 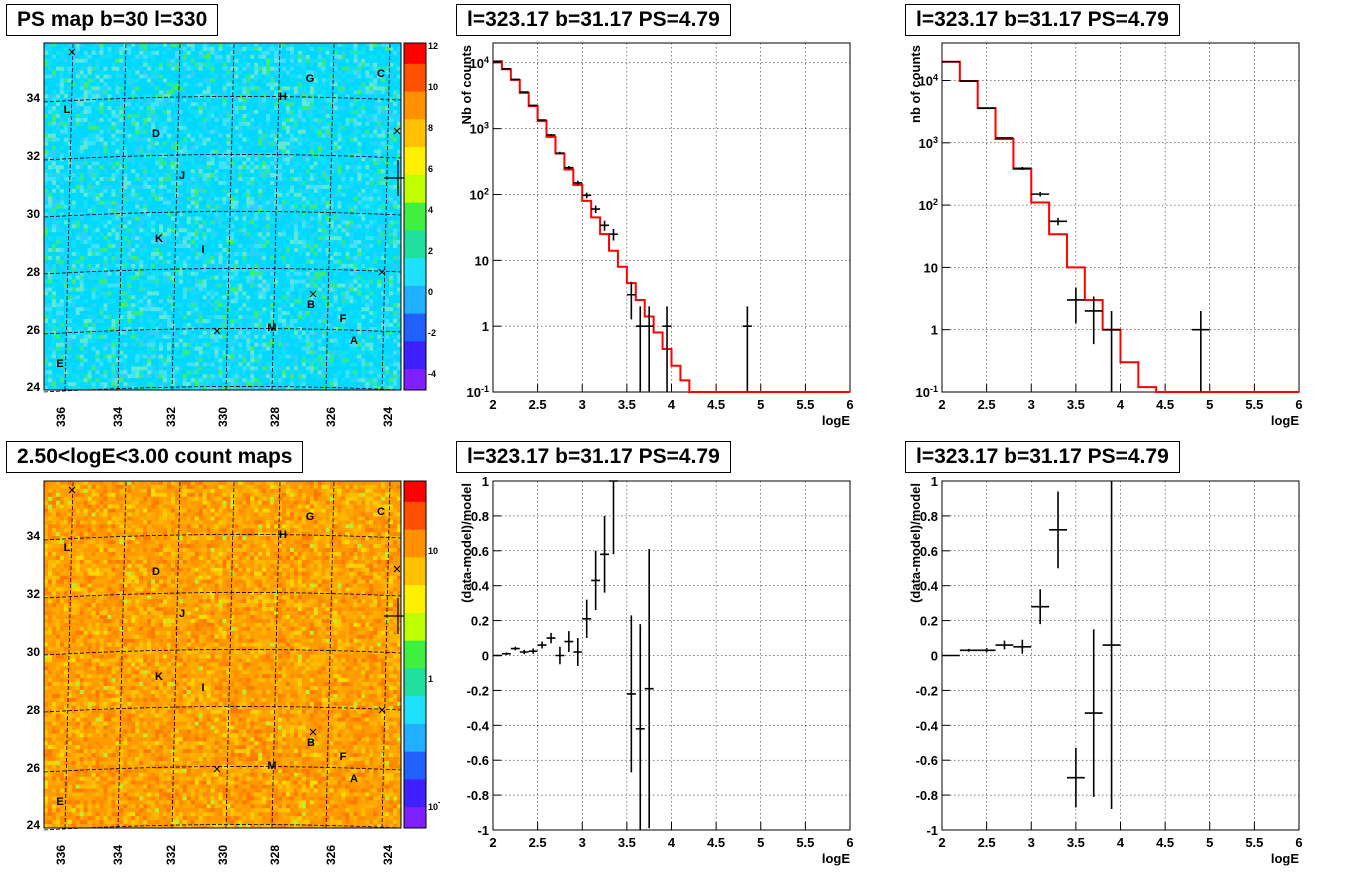 What do you see at coordinates (155, 457) in the screenshot?
I see `count-map-title: 2.50<logE<3.00 count maps` at bounding box center [155, 457].